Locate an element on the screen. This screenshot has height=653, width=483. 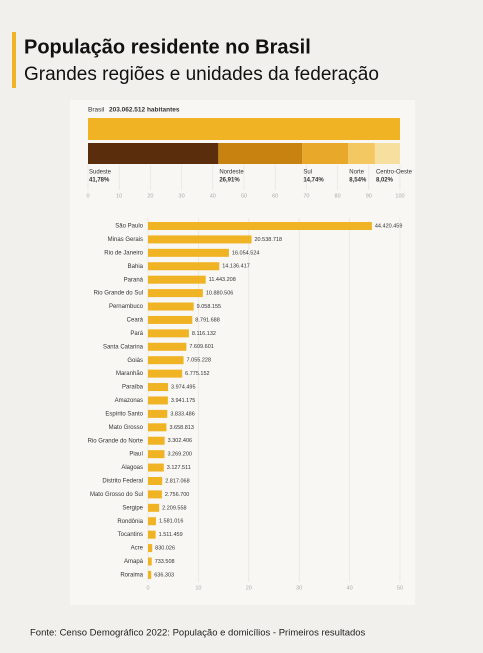
category-label: Tocantins is located at coordinates (130, 535).